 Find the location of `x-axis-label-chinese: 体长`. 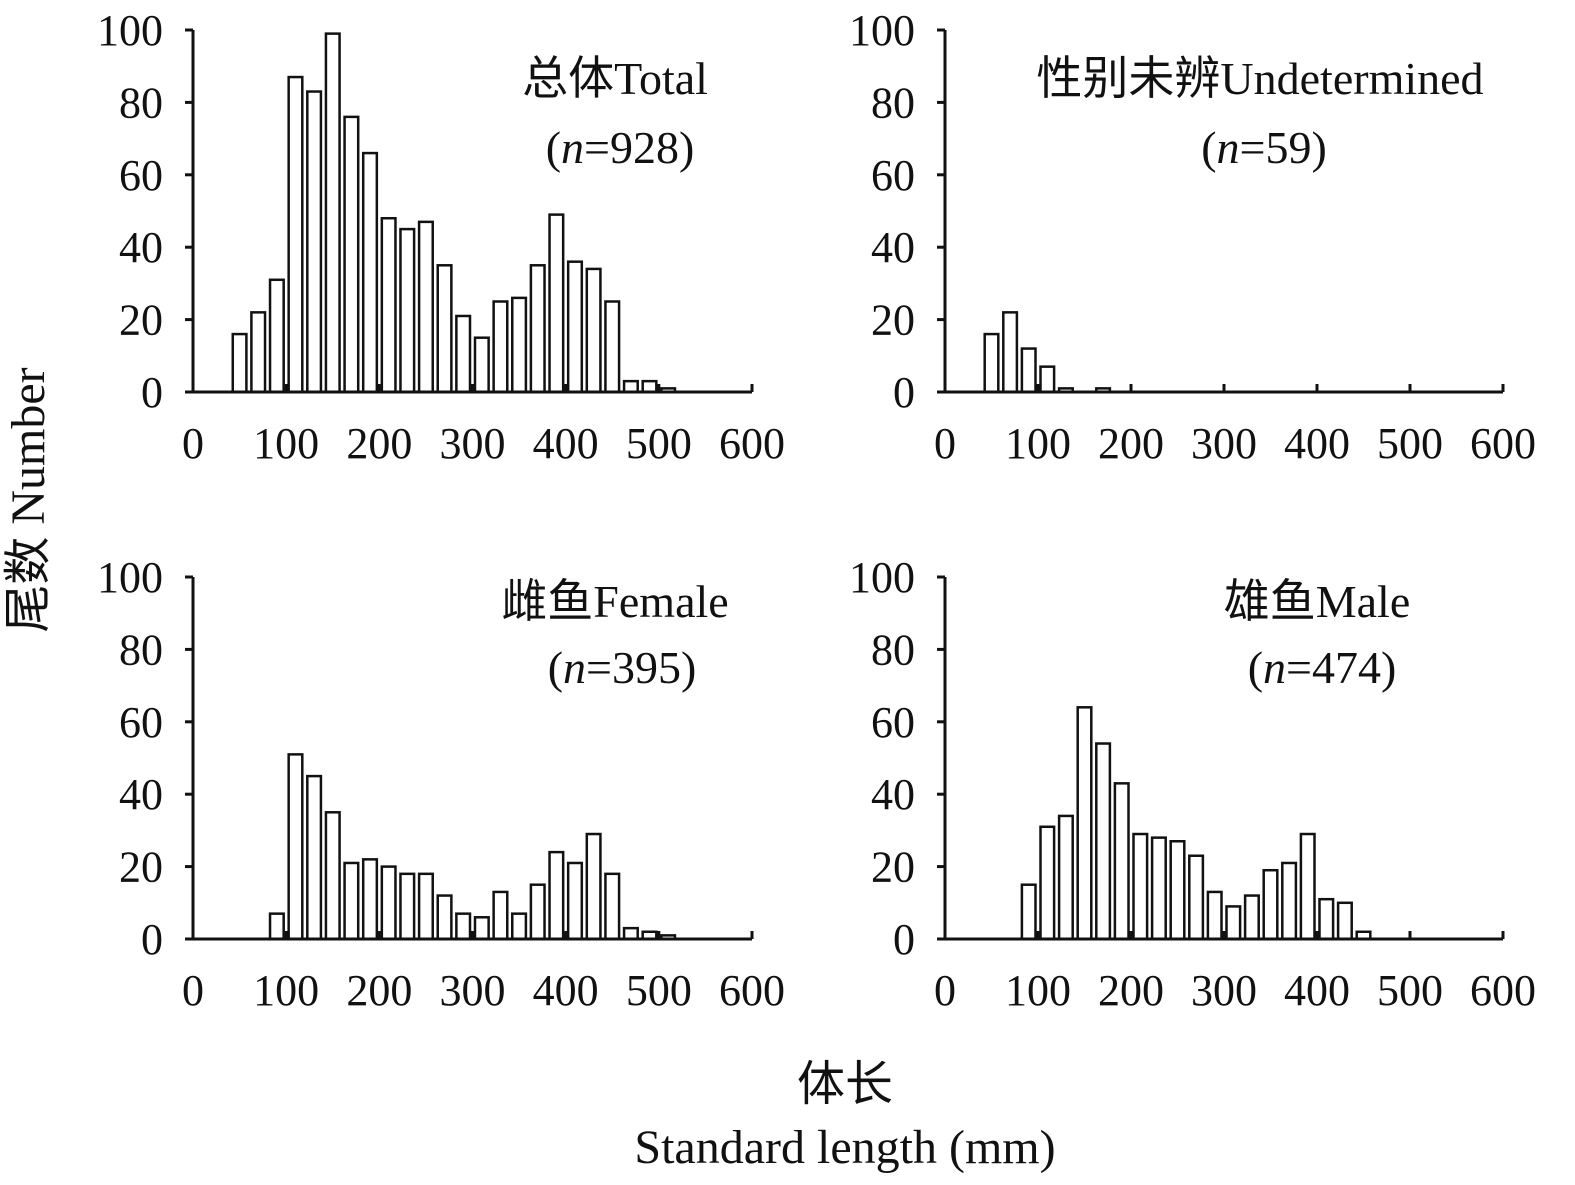

x-axis-label-chinese: 体长 is located at coordinates (845, 1084).